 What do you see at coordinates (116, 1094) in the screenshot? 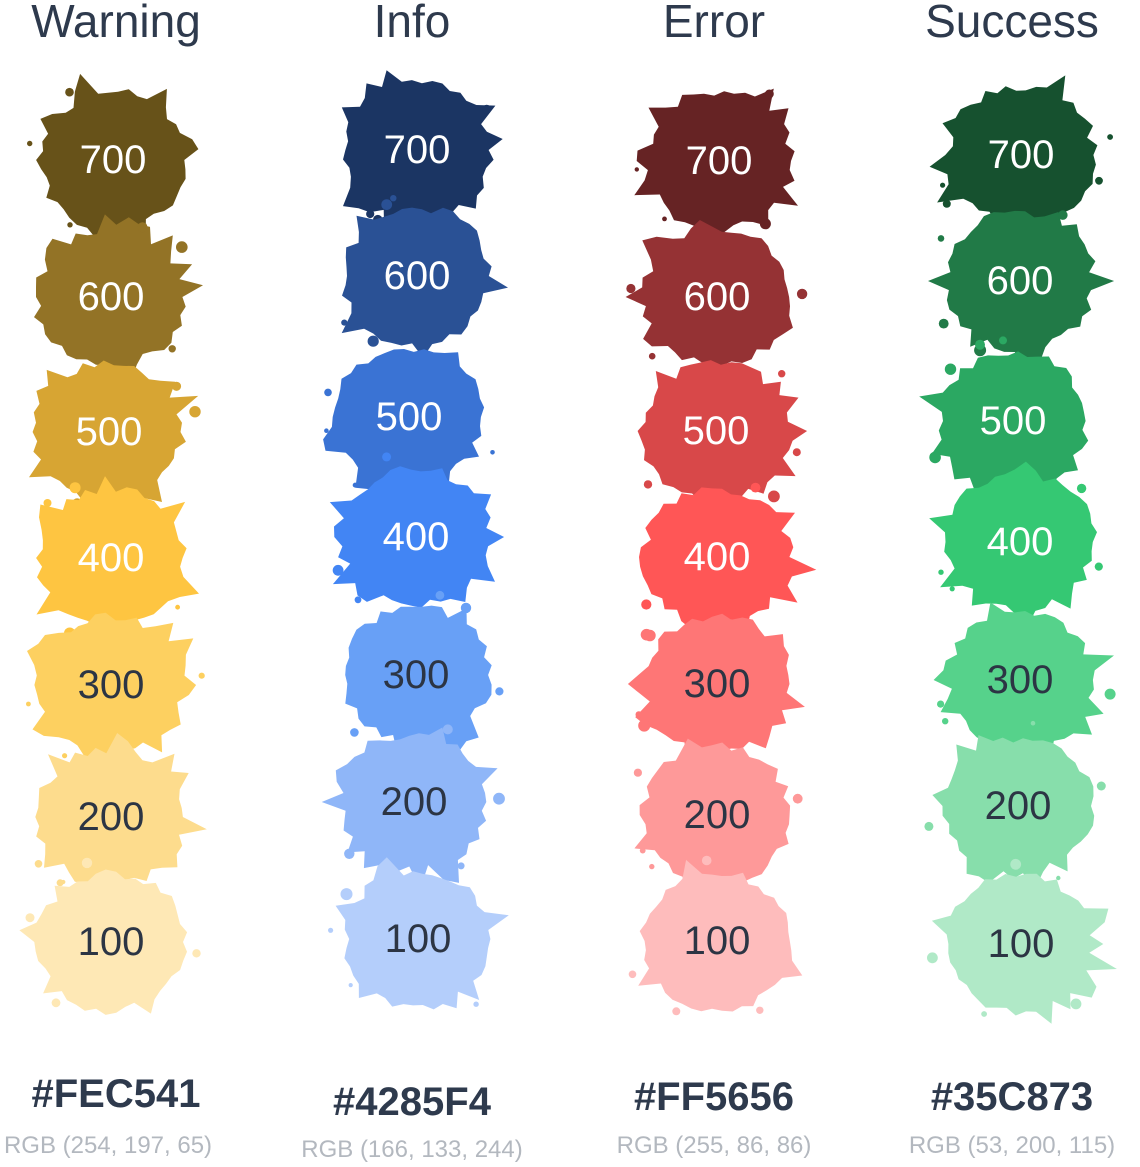
I see `hex-code: #FEC541` at bounding box center [116, 1094].